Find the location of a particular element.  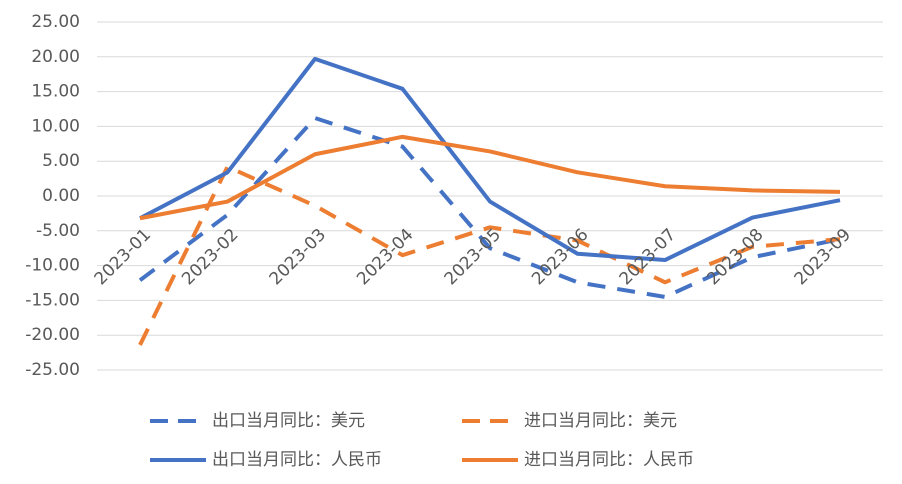

x-tick-label: 2023-02 is located at coordinates (210, 257).